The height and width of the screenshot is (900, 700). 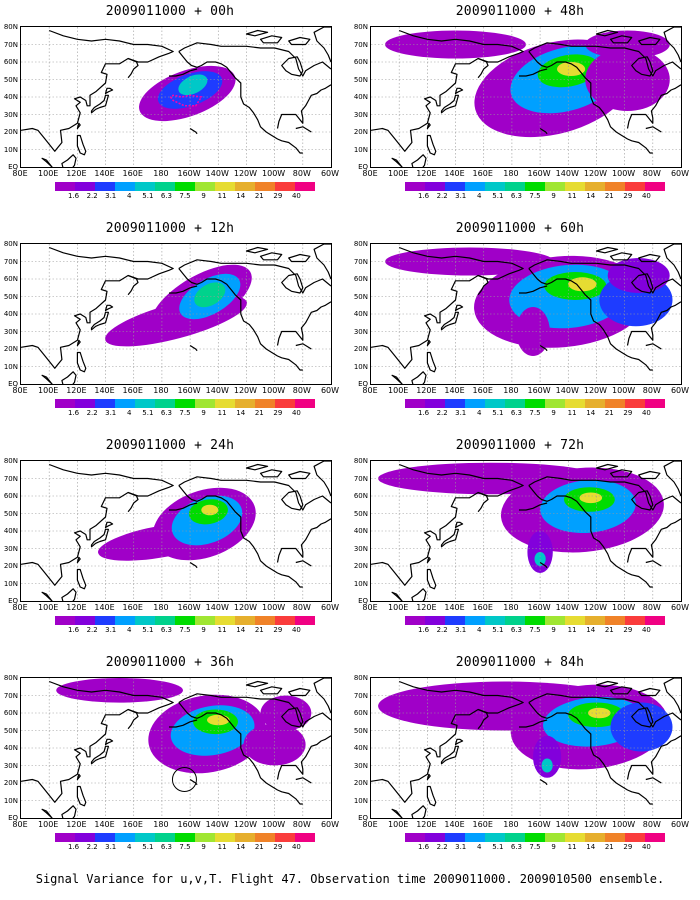 I want to click on panel-title: 2009011000 + 00h, so click(x=170, y=11).